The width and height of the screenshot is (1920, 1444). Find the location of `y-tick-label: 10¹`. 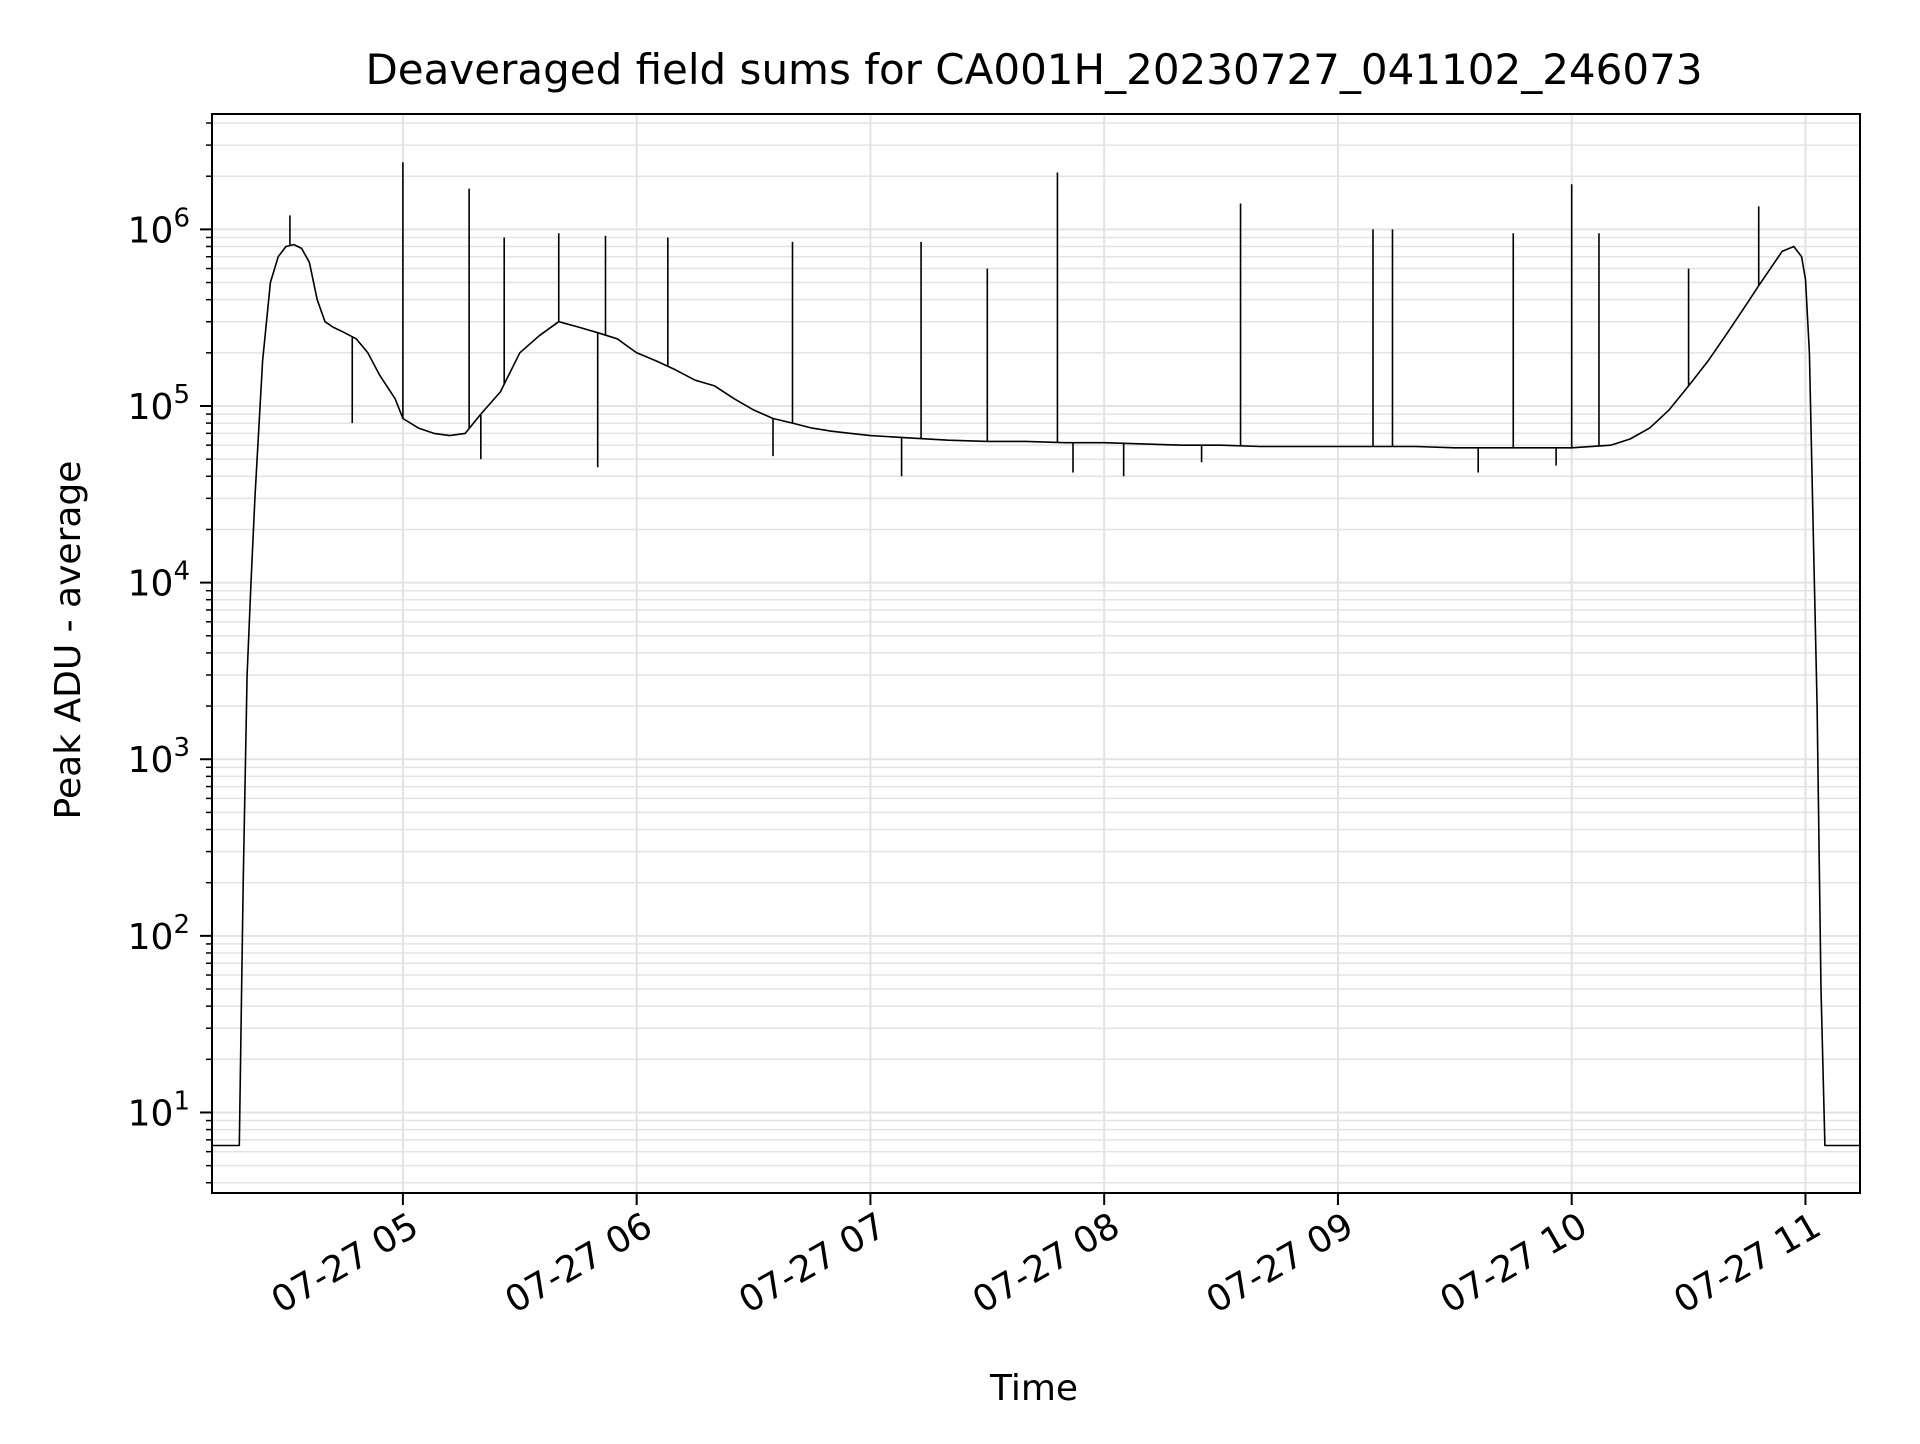

y-tick-label: 10¹ is located at coordinates (159, 1110).